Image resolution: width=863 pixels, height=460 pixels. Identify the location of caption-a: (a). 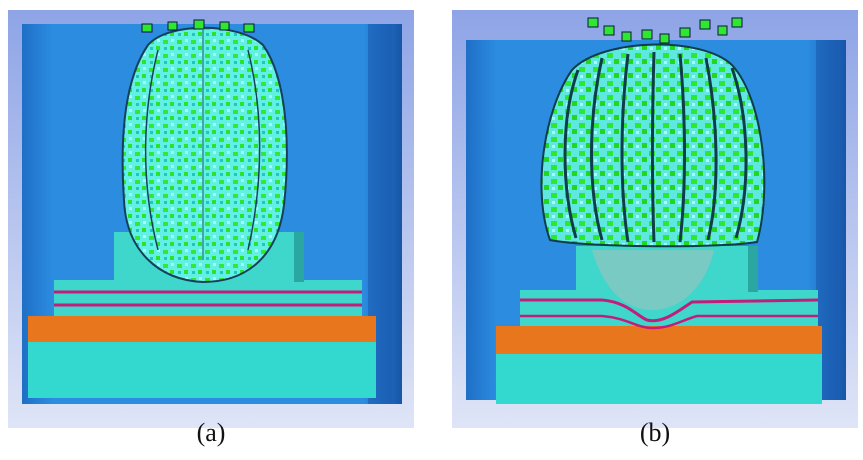
(211, 432).